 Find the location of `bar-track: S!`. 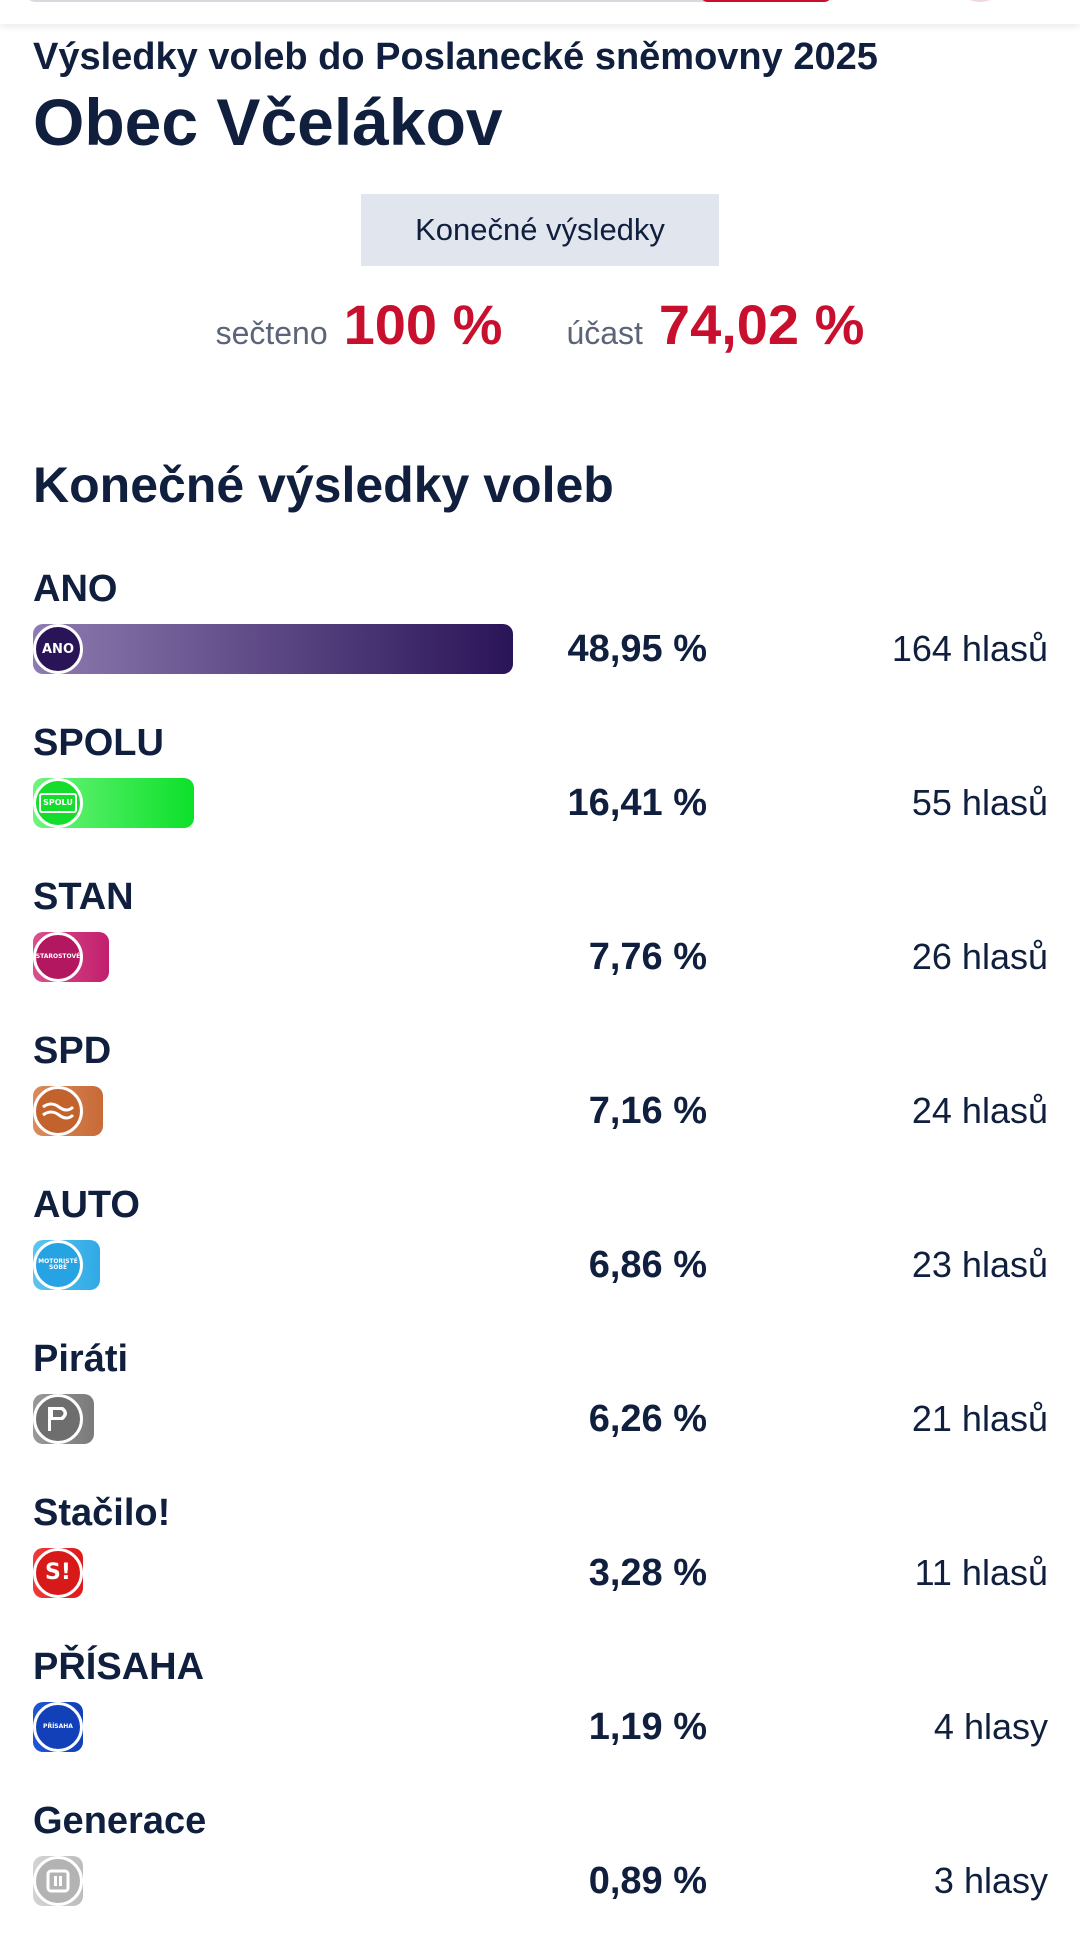

bar-track: S! is located at coordinates (273, 1573).